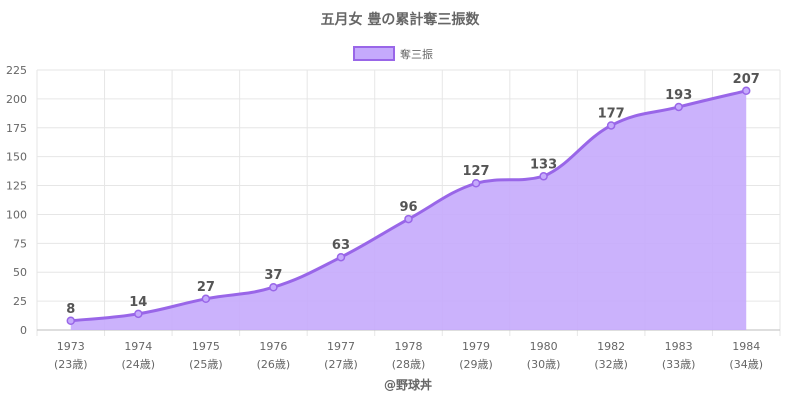 The width and height of the screenshot is (800, 404). What do you see at coordinates (611, 364) in the screenshot?
I see `x-age-label: (32歳)` at bounding box center [611, 364].